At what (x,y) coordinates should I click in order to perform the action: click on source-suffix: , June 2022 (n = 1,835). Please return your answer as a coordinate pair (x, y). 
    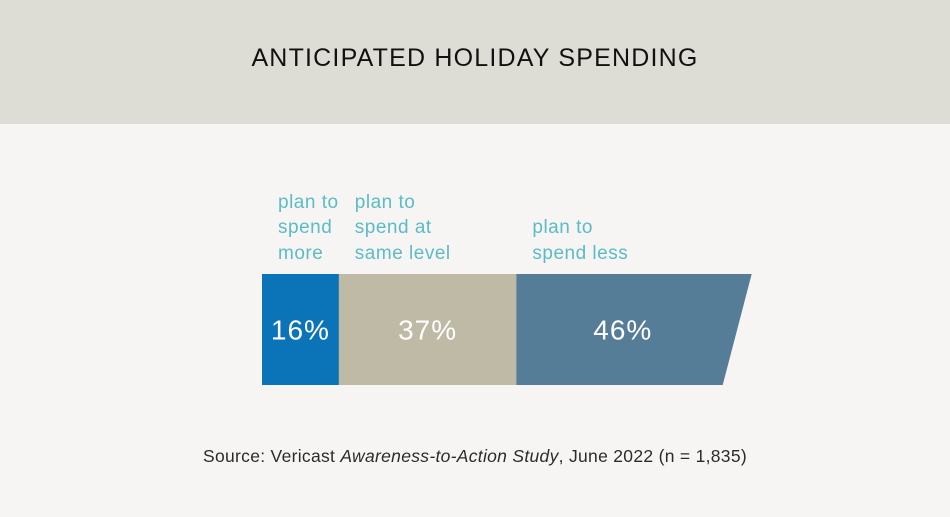
    Looking at the image, I should click on (652, 456).